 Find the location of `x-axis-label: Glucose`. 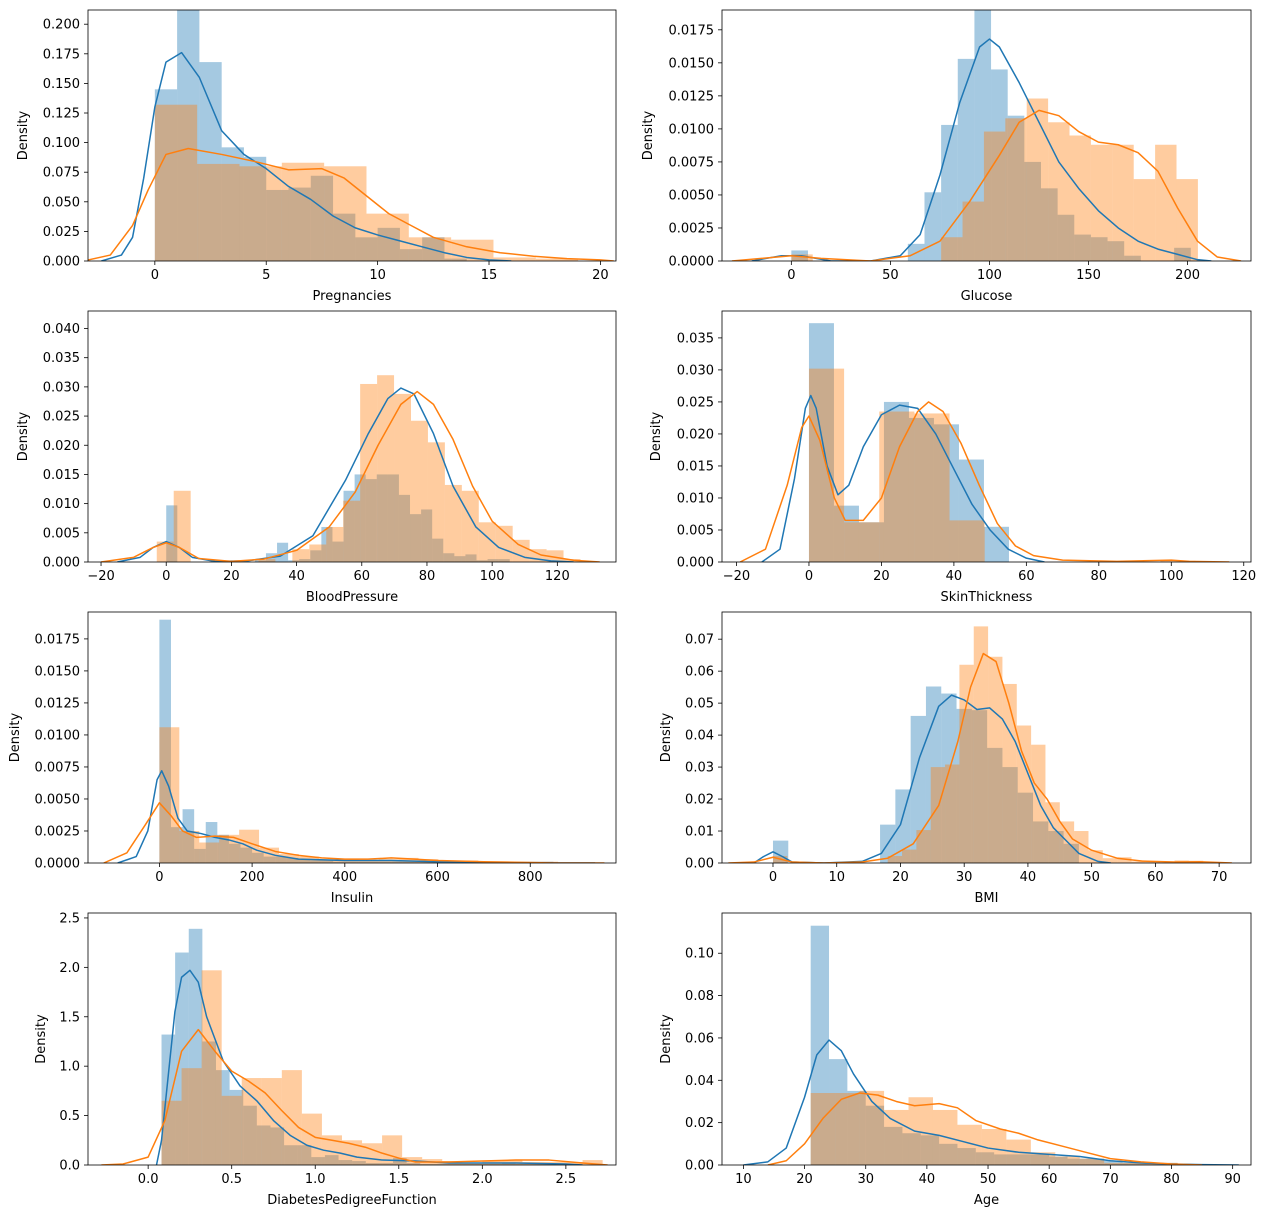

x-axis-label: Glucose is located at coordinates (987, 296).